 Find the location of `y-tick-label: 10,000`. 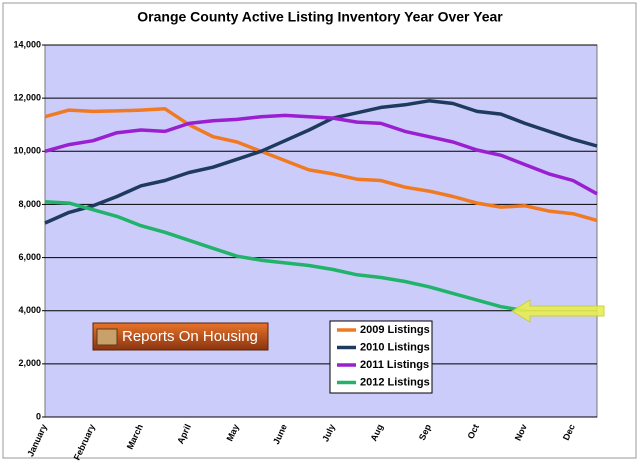

y-tick-label: 10,000 is located at coordinates (27, 151).